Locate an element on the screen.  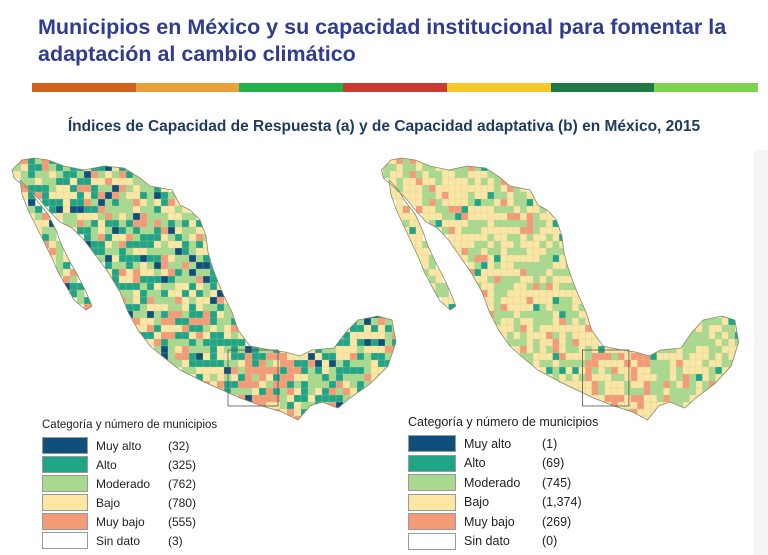
legend-count: (780) is located at coordinates (182, 502).